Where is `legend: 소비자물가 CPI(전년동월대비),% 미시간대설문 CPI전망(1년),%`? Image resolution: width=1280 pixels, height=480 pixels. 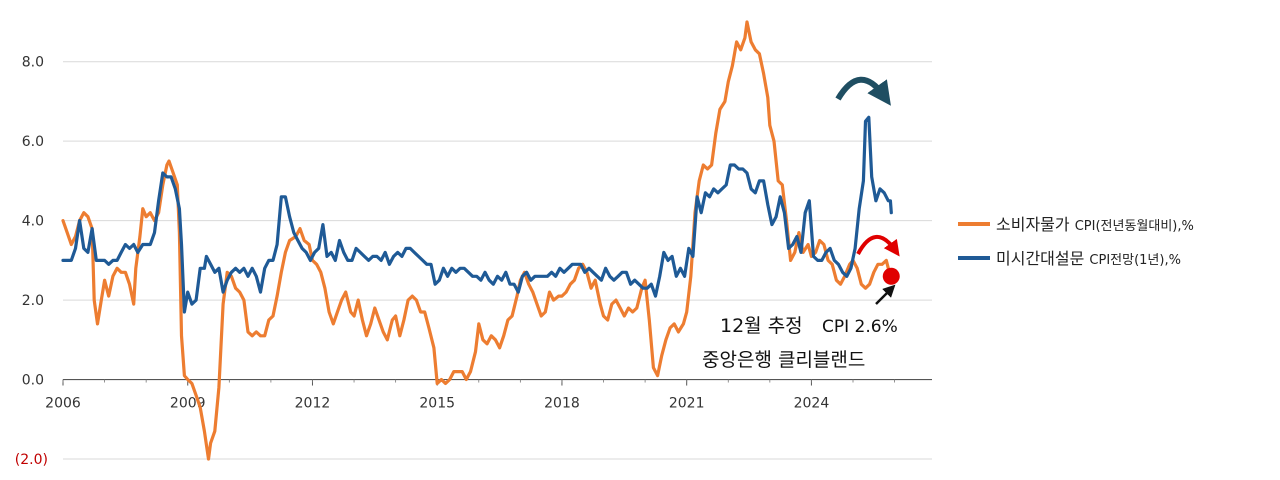 legend: 소비자물가 CPI(전년동월대비),% 미시간대설문 CPI전망(1년),% is located at coordinates (1076, 241).